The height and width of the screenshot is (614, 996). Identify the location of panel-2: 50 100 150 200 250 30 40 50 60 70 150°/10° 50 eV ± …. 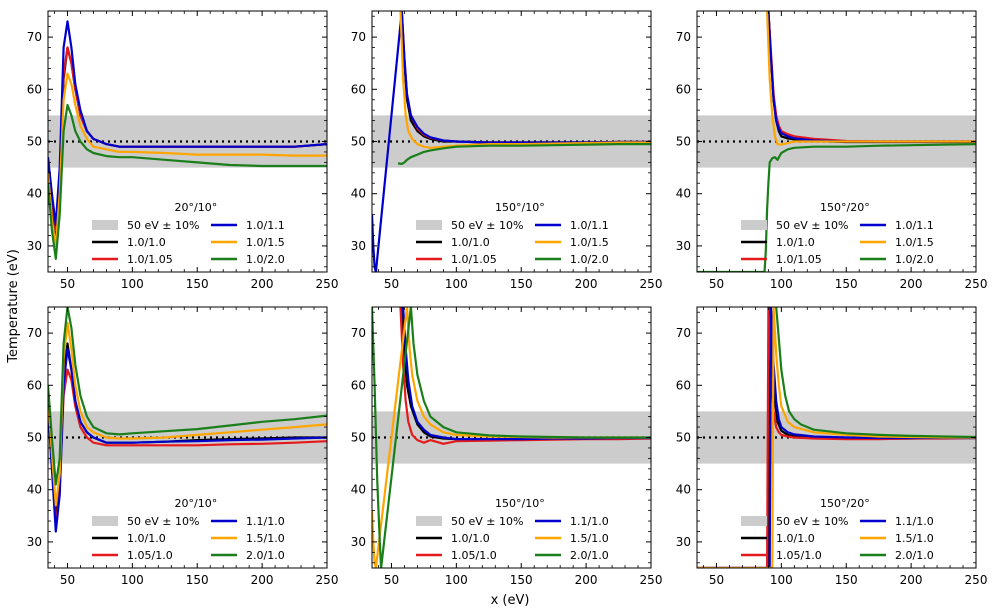
(507, 150).